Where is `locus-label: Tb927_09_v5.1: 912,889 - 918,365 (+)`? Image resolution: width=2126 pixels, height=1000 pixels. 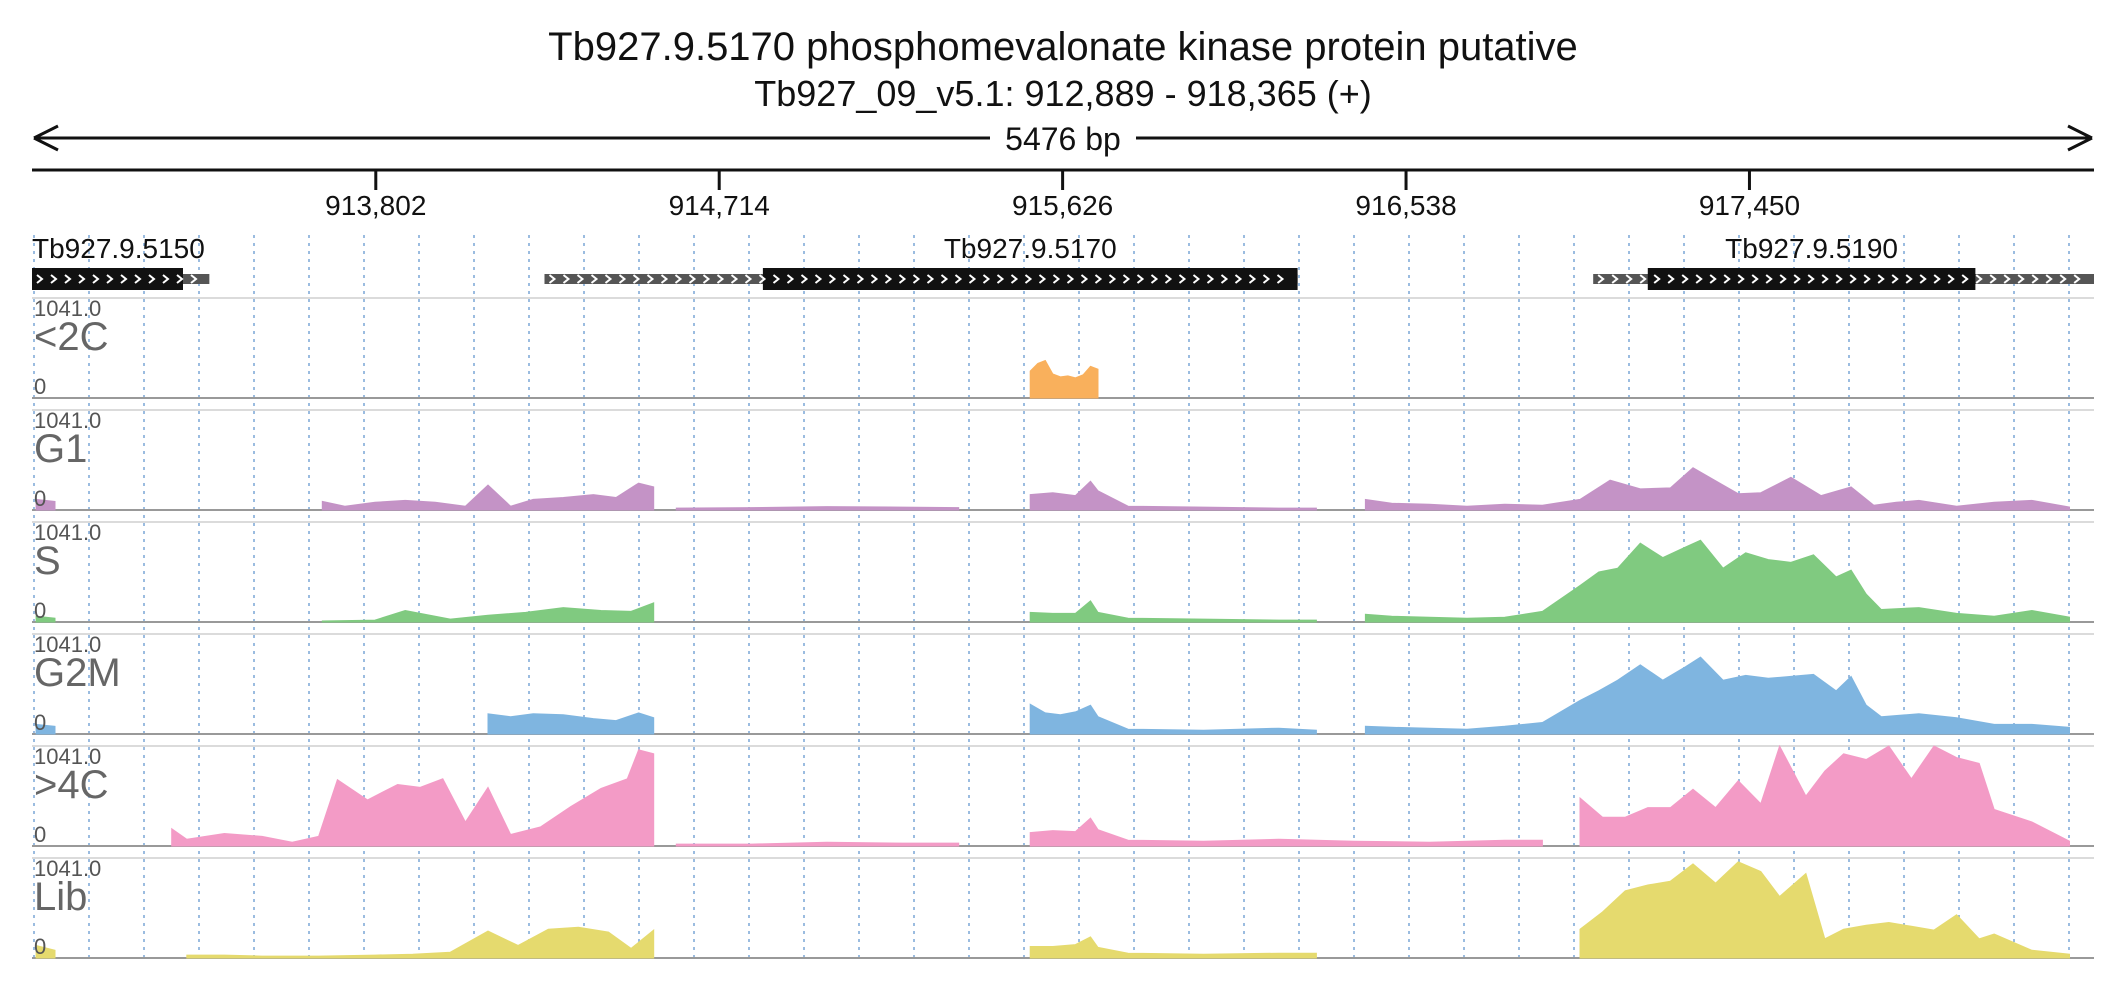 locus-label: Tb927_09_v5.1: 912,889 - 918,365 (+) is located at coordinates (1062, 93).